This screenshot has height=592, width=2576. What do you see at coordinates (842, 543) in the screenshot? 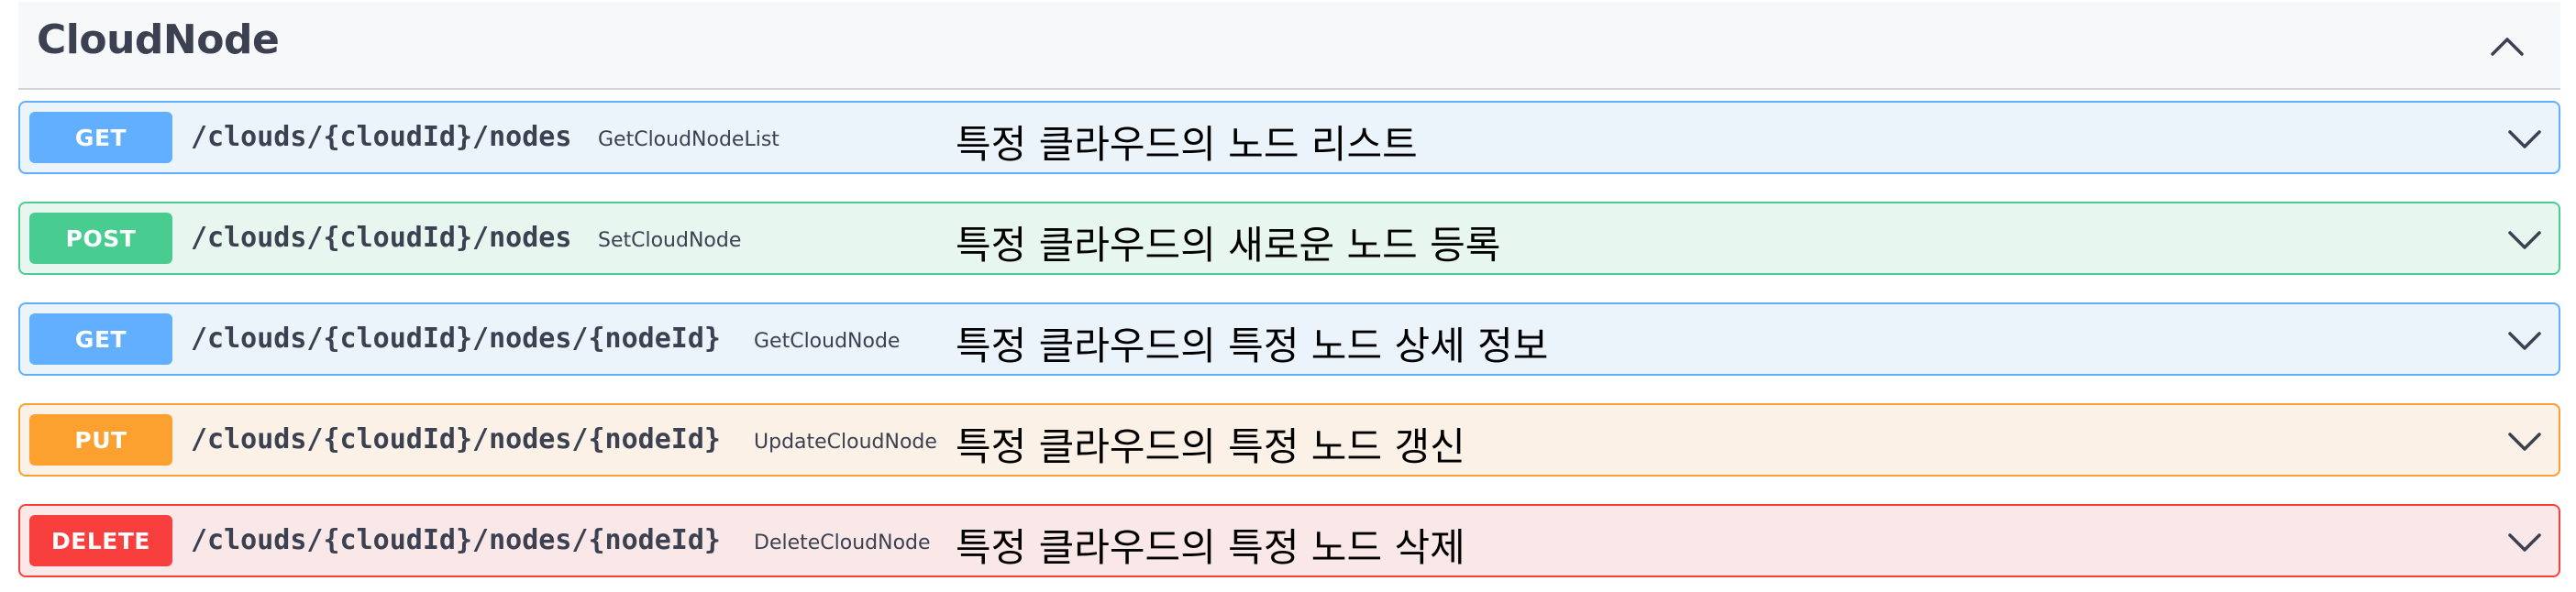
I see `operation-id: DeleteCloudNode` at bounding box center [842, 543].